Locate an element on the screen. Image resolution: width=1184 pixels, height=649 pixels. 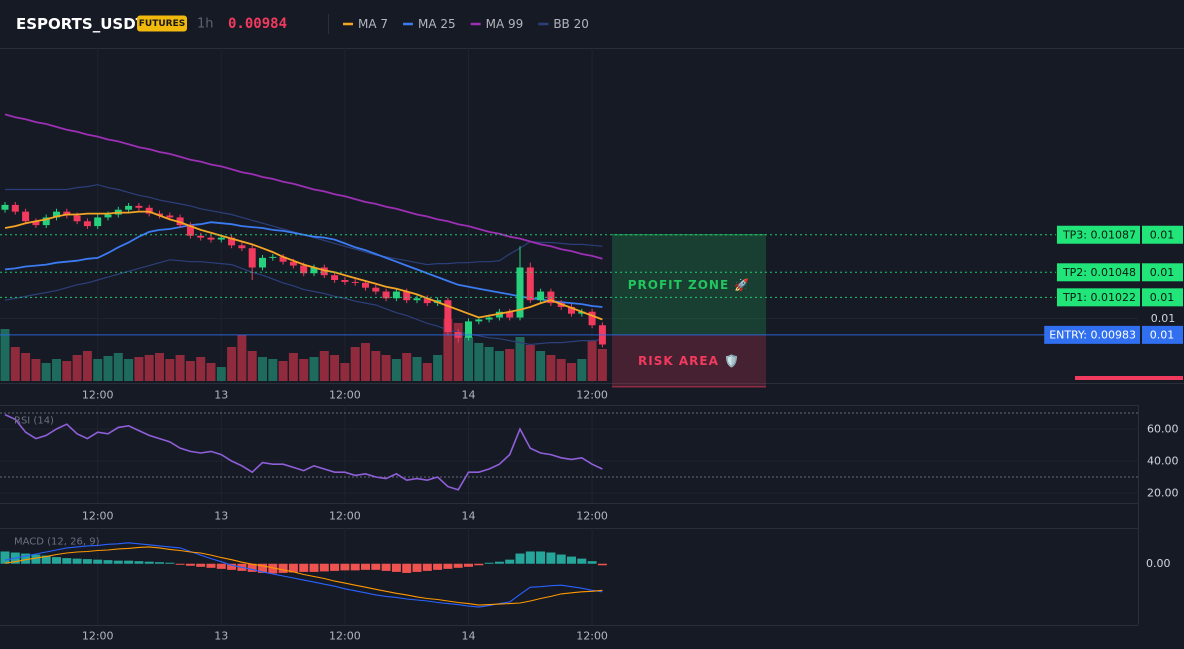
y-tick-label: 0.00 is located at coordinates (1158, 563).